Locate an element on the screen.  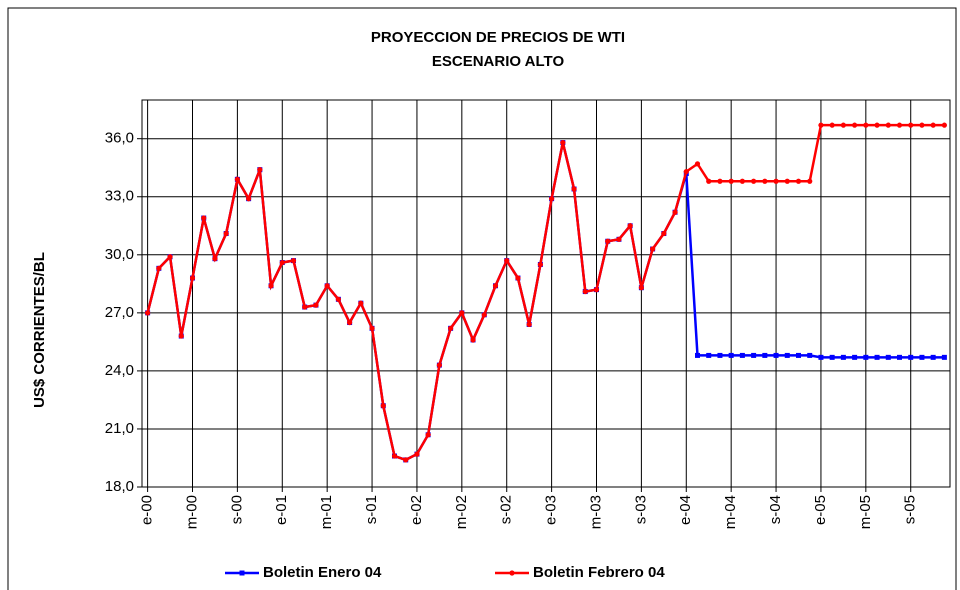
y-tick-label: 27,0 is located at coordinates (119, 312).